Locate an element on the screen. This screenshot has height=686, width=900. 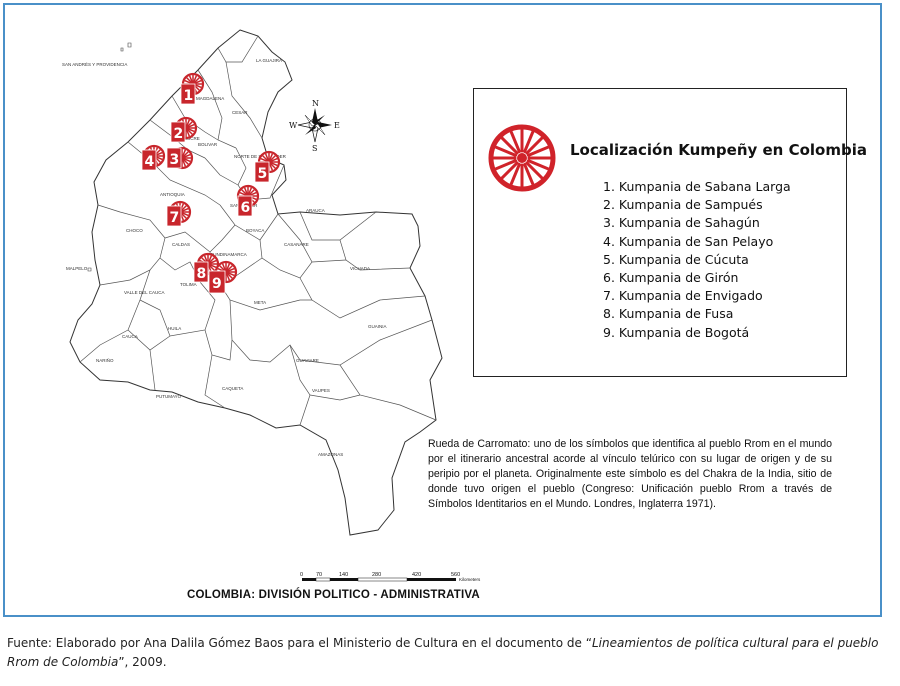
scale-tick: 560 is located at coordinates (455, 575).